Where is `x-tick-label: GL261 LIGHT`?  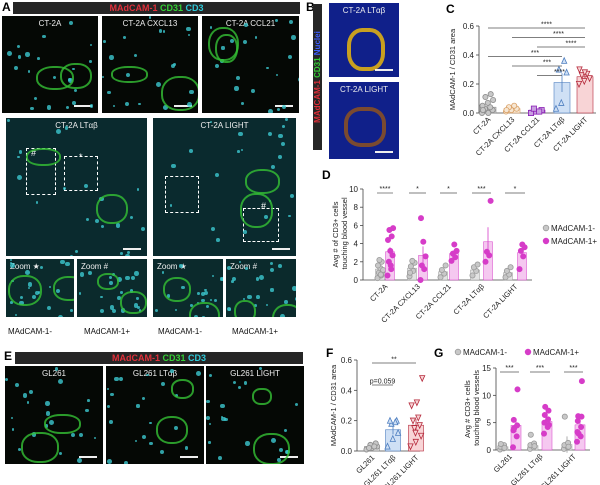 x-tick-label: GL261 LIGHT is located at coordinates (559, 468).